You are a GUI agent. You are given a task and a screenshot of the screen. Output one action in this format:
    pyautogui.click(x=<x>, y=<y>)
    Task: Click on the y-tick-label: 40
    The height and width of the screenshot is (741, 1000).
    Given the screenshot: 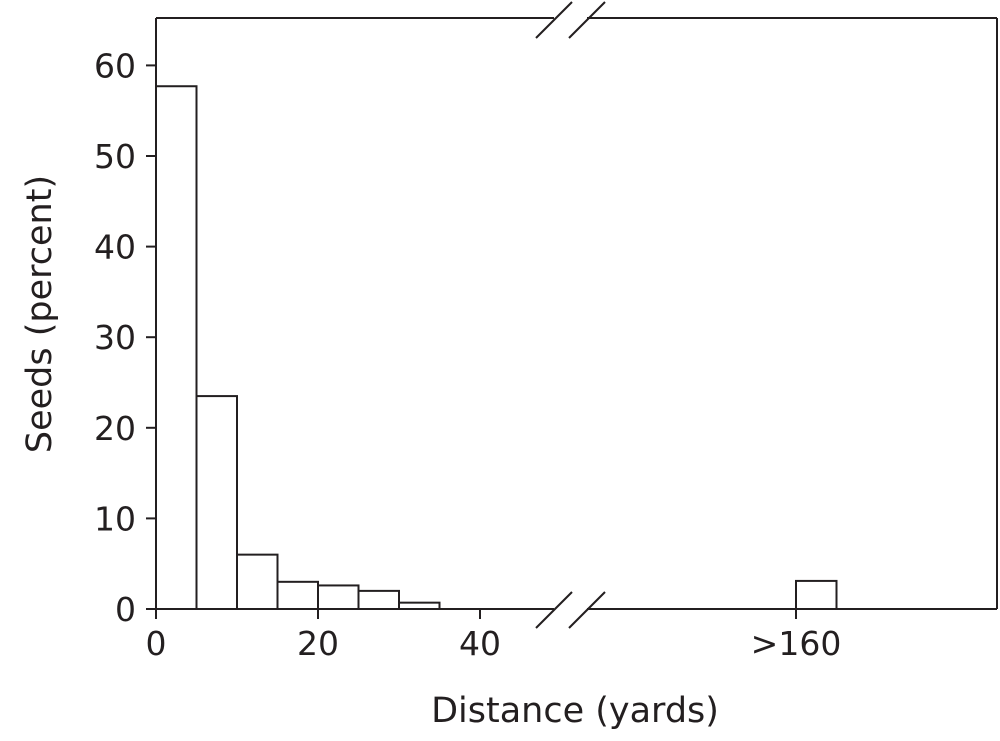 What is the action you would take?
    pyautogui.click(x=115, y=247)
    